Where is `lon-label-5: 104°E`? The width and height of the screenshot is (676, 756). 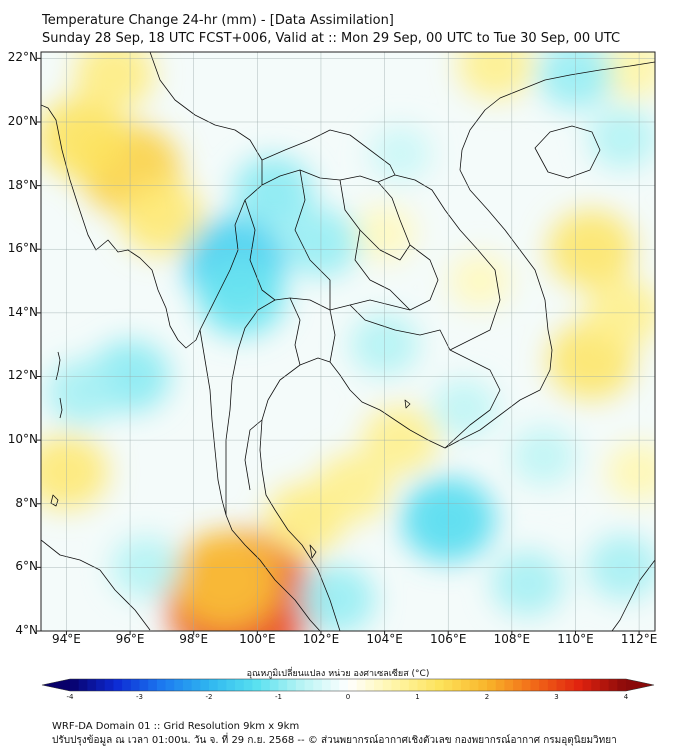
lon-label-5: 104°E is located at coordinates (384, 639).